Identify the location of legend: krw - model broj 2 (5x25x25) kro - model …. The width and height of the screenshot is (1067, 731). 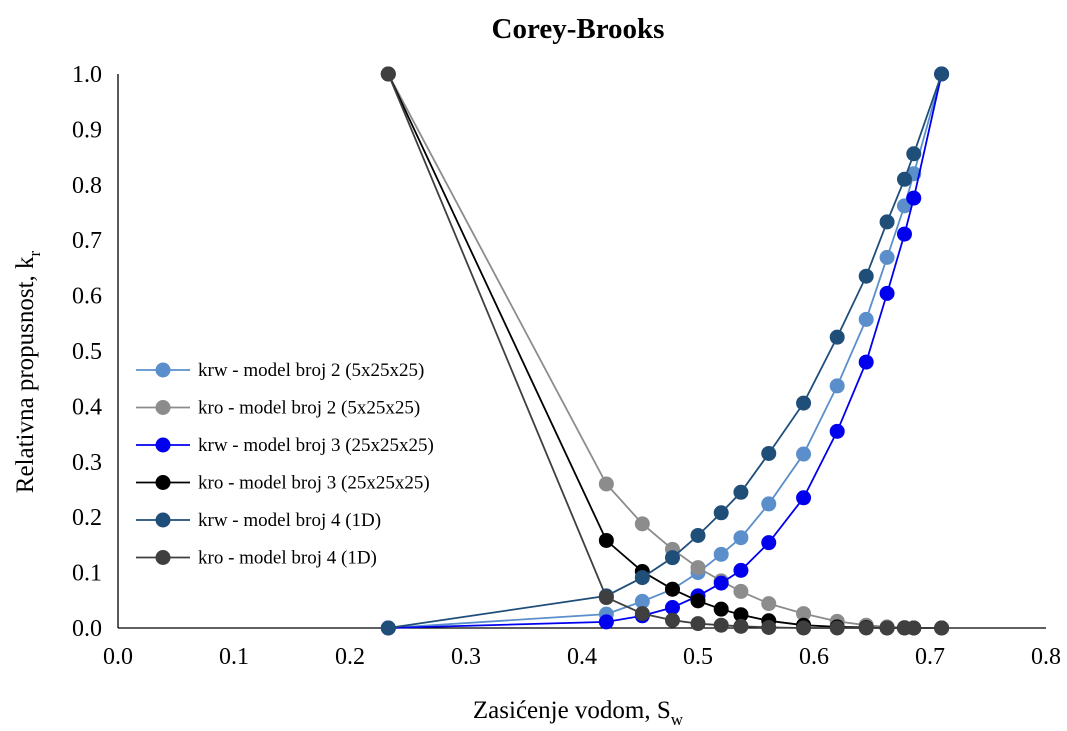
(285, 464).